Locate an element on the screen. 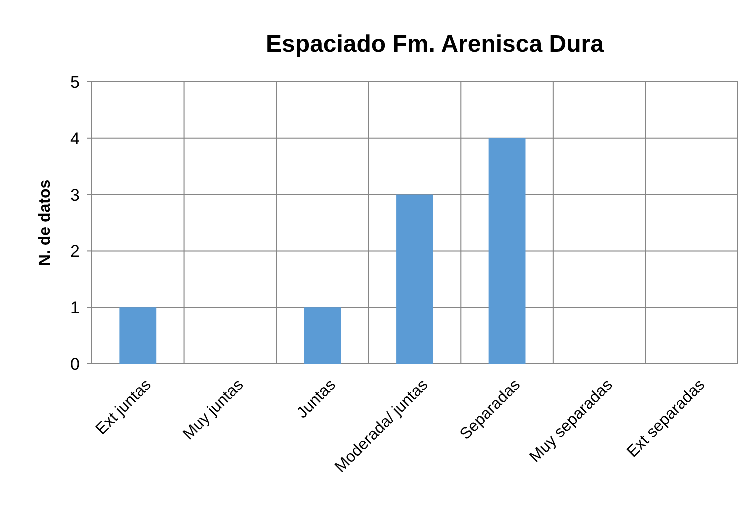 The height and width of the screenshot is (508, 751). y-axis-title: N. de datos is located at coordinates (45, 223).